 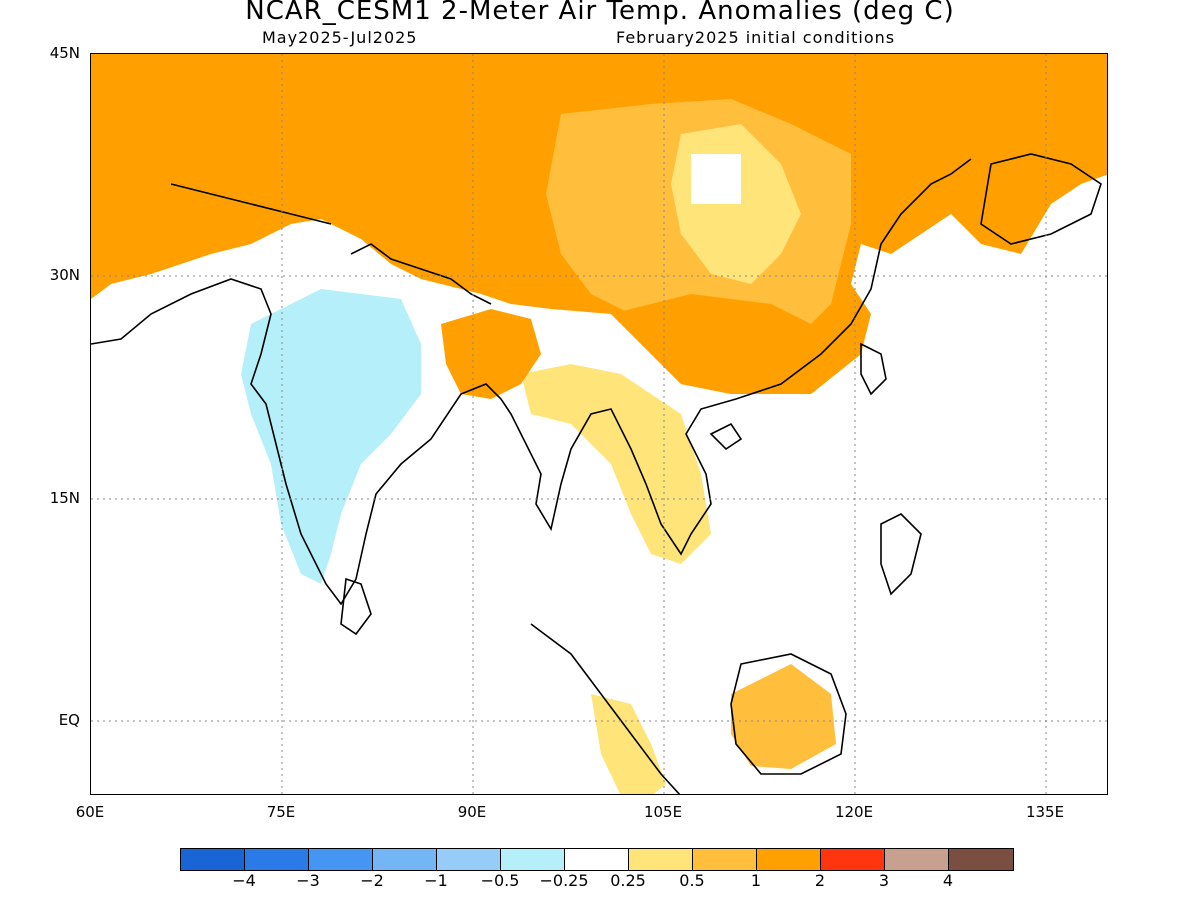 I want to click on lon-label-105e: 105E, so click(x=663, y=812).